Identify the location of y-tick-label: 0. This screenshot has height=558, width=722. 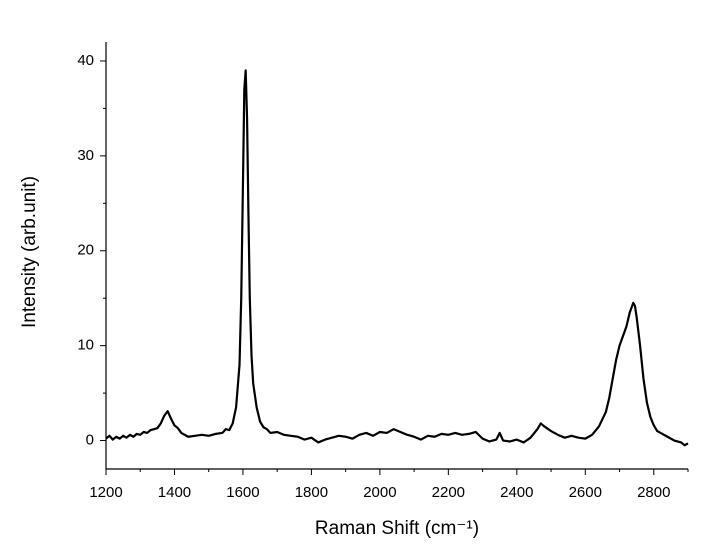
(90, 440).